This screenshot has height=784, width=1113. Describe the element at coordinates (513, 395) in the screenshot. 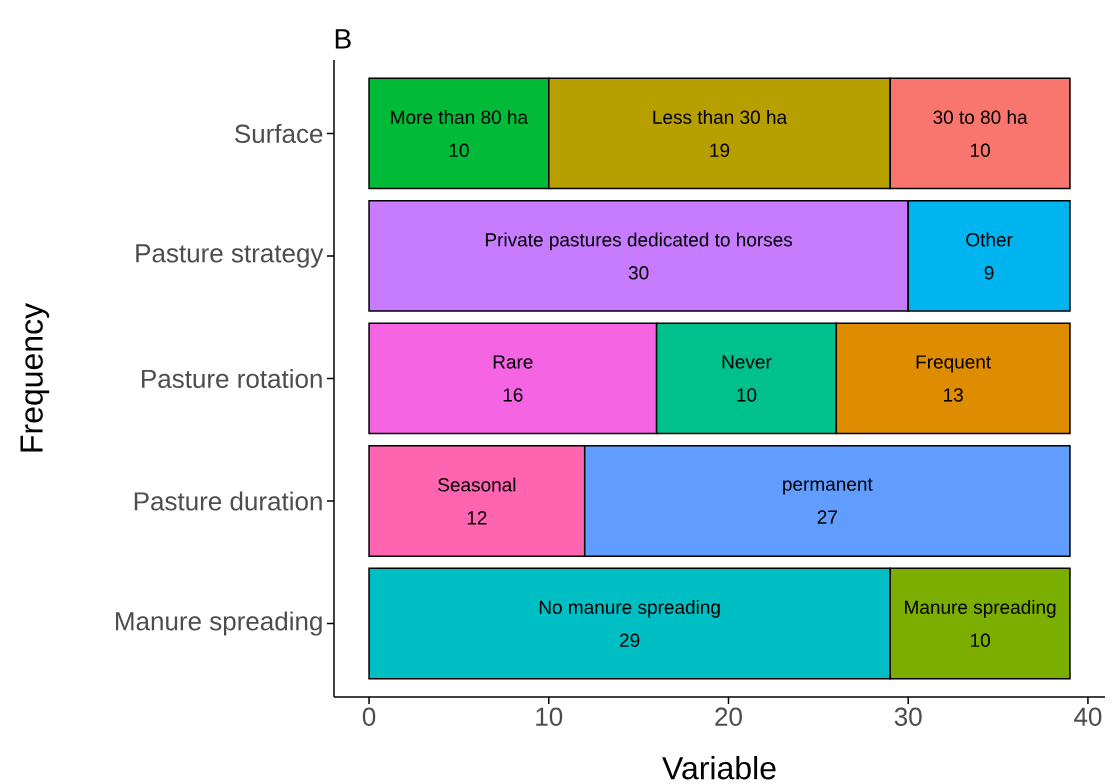

I see `data-label: 16` at that location.